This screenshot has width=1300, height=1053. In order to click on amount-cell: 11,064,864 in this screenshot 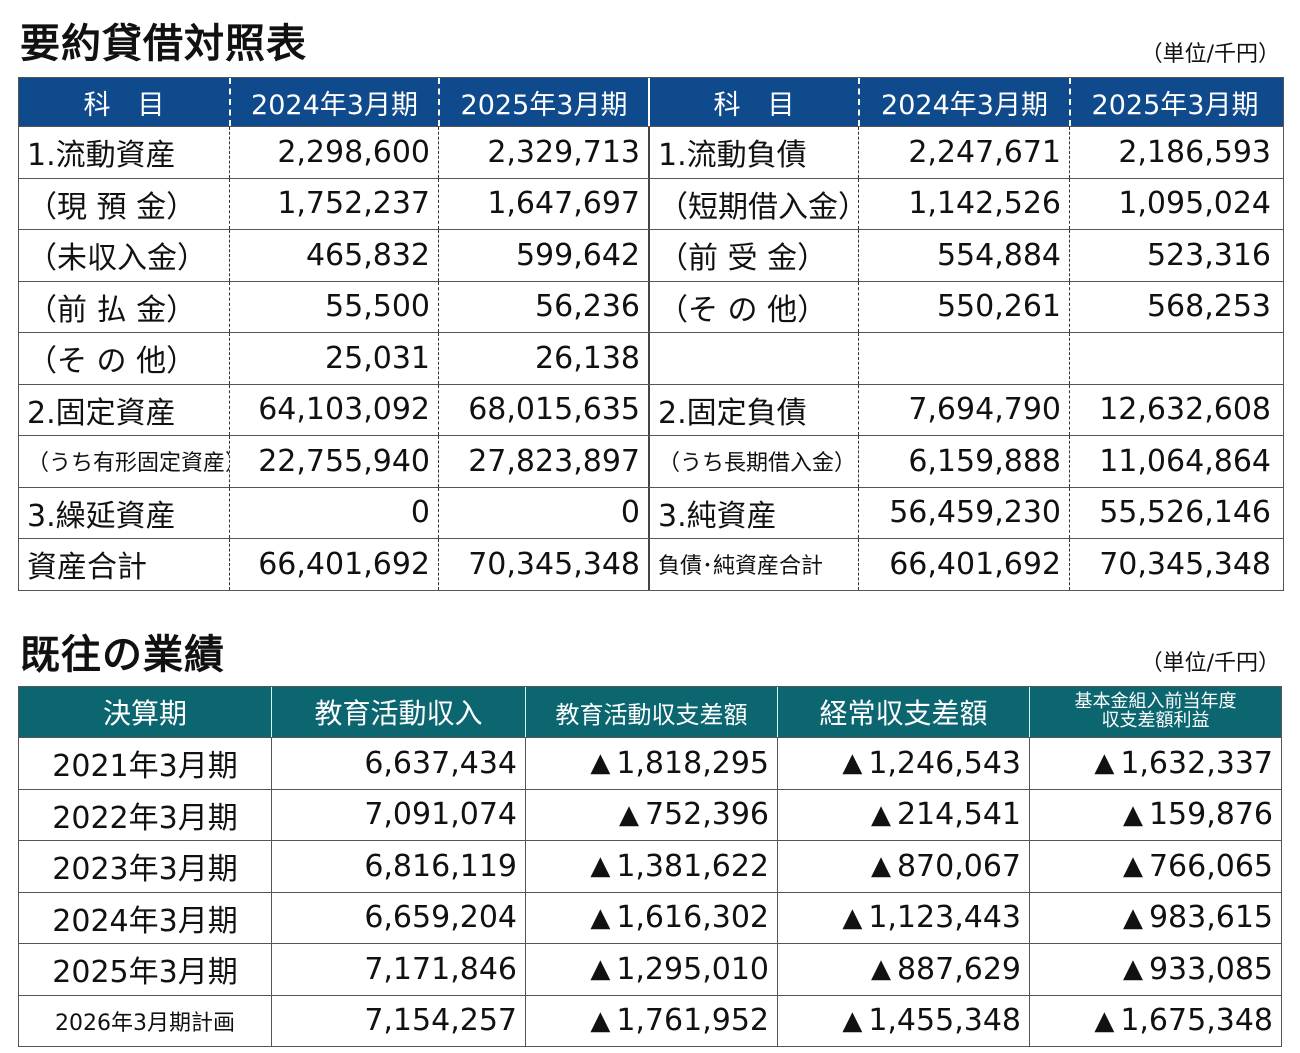, I will do `click(1174, 461)`.